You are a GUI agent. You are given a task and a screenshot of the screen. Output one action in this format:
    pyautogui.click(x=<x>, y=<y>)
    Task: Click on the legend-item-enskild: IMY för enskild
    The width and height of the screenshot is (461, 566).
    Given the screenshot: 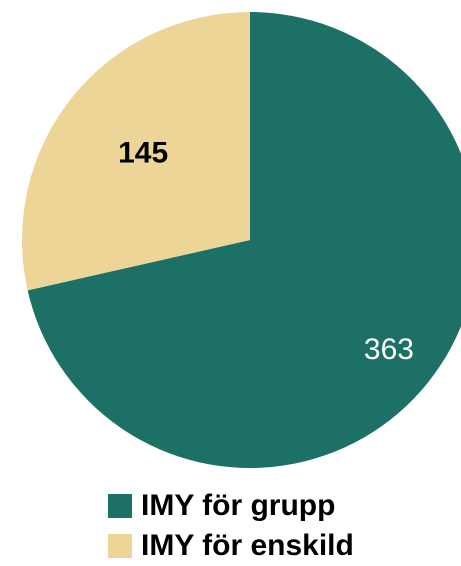 What is the action you would take?
    pyautogui.click(x=231, y=546)
    